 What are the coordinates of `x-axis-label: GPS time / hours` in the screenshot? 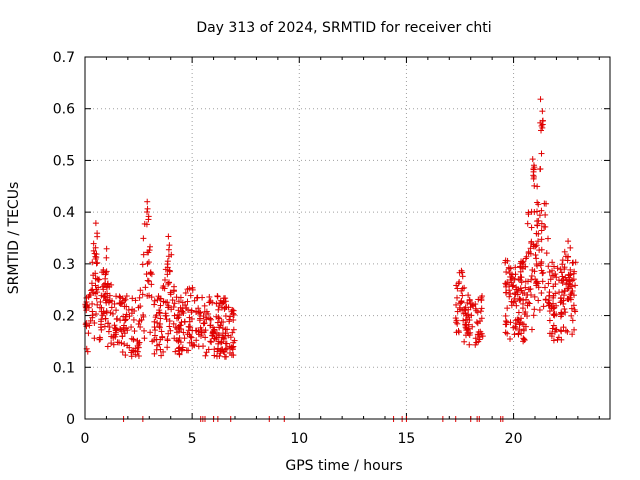 It's located at (343, 466).